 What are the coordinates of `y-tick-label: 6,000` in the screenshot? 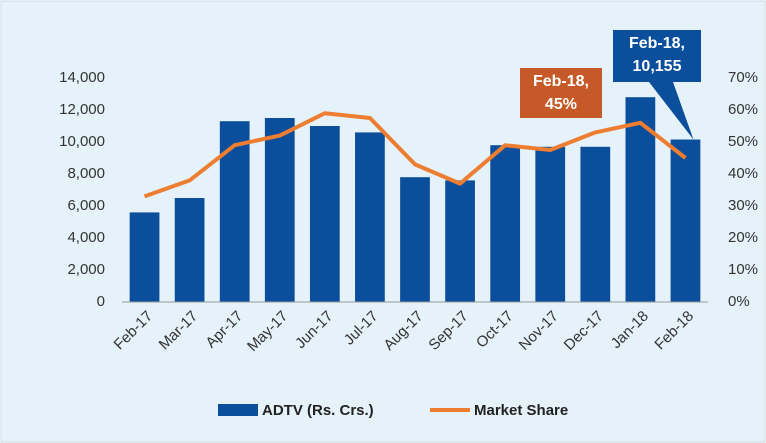 It's located at (86, 205).